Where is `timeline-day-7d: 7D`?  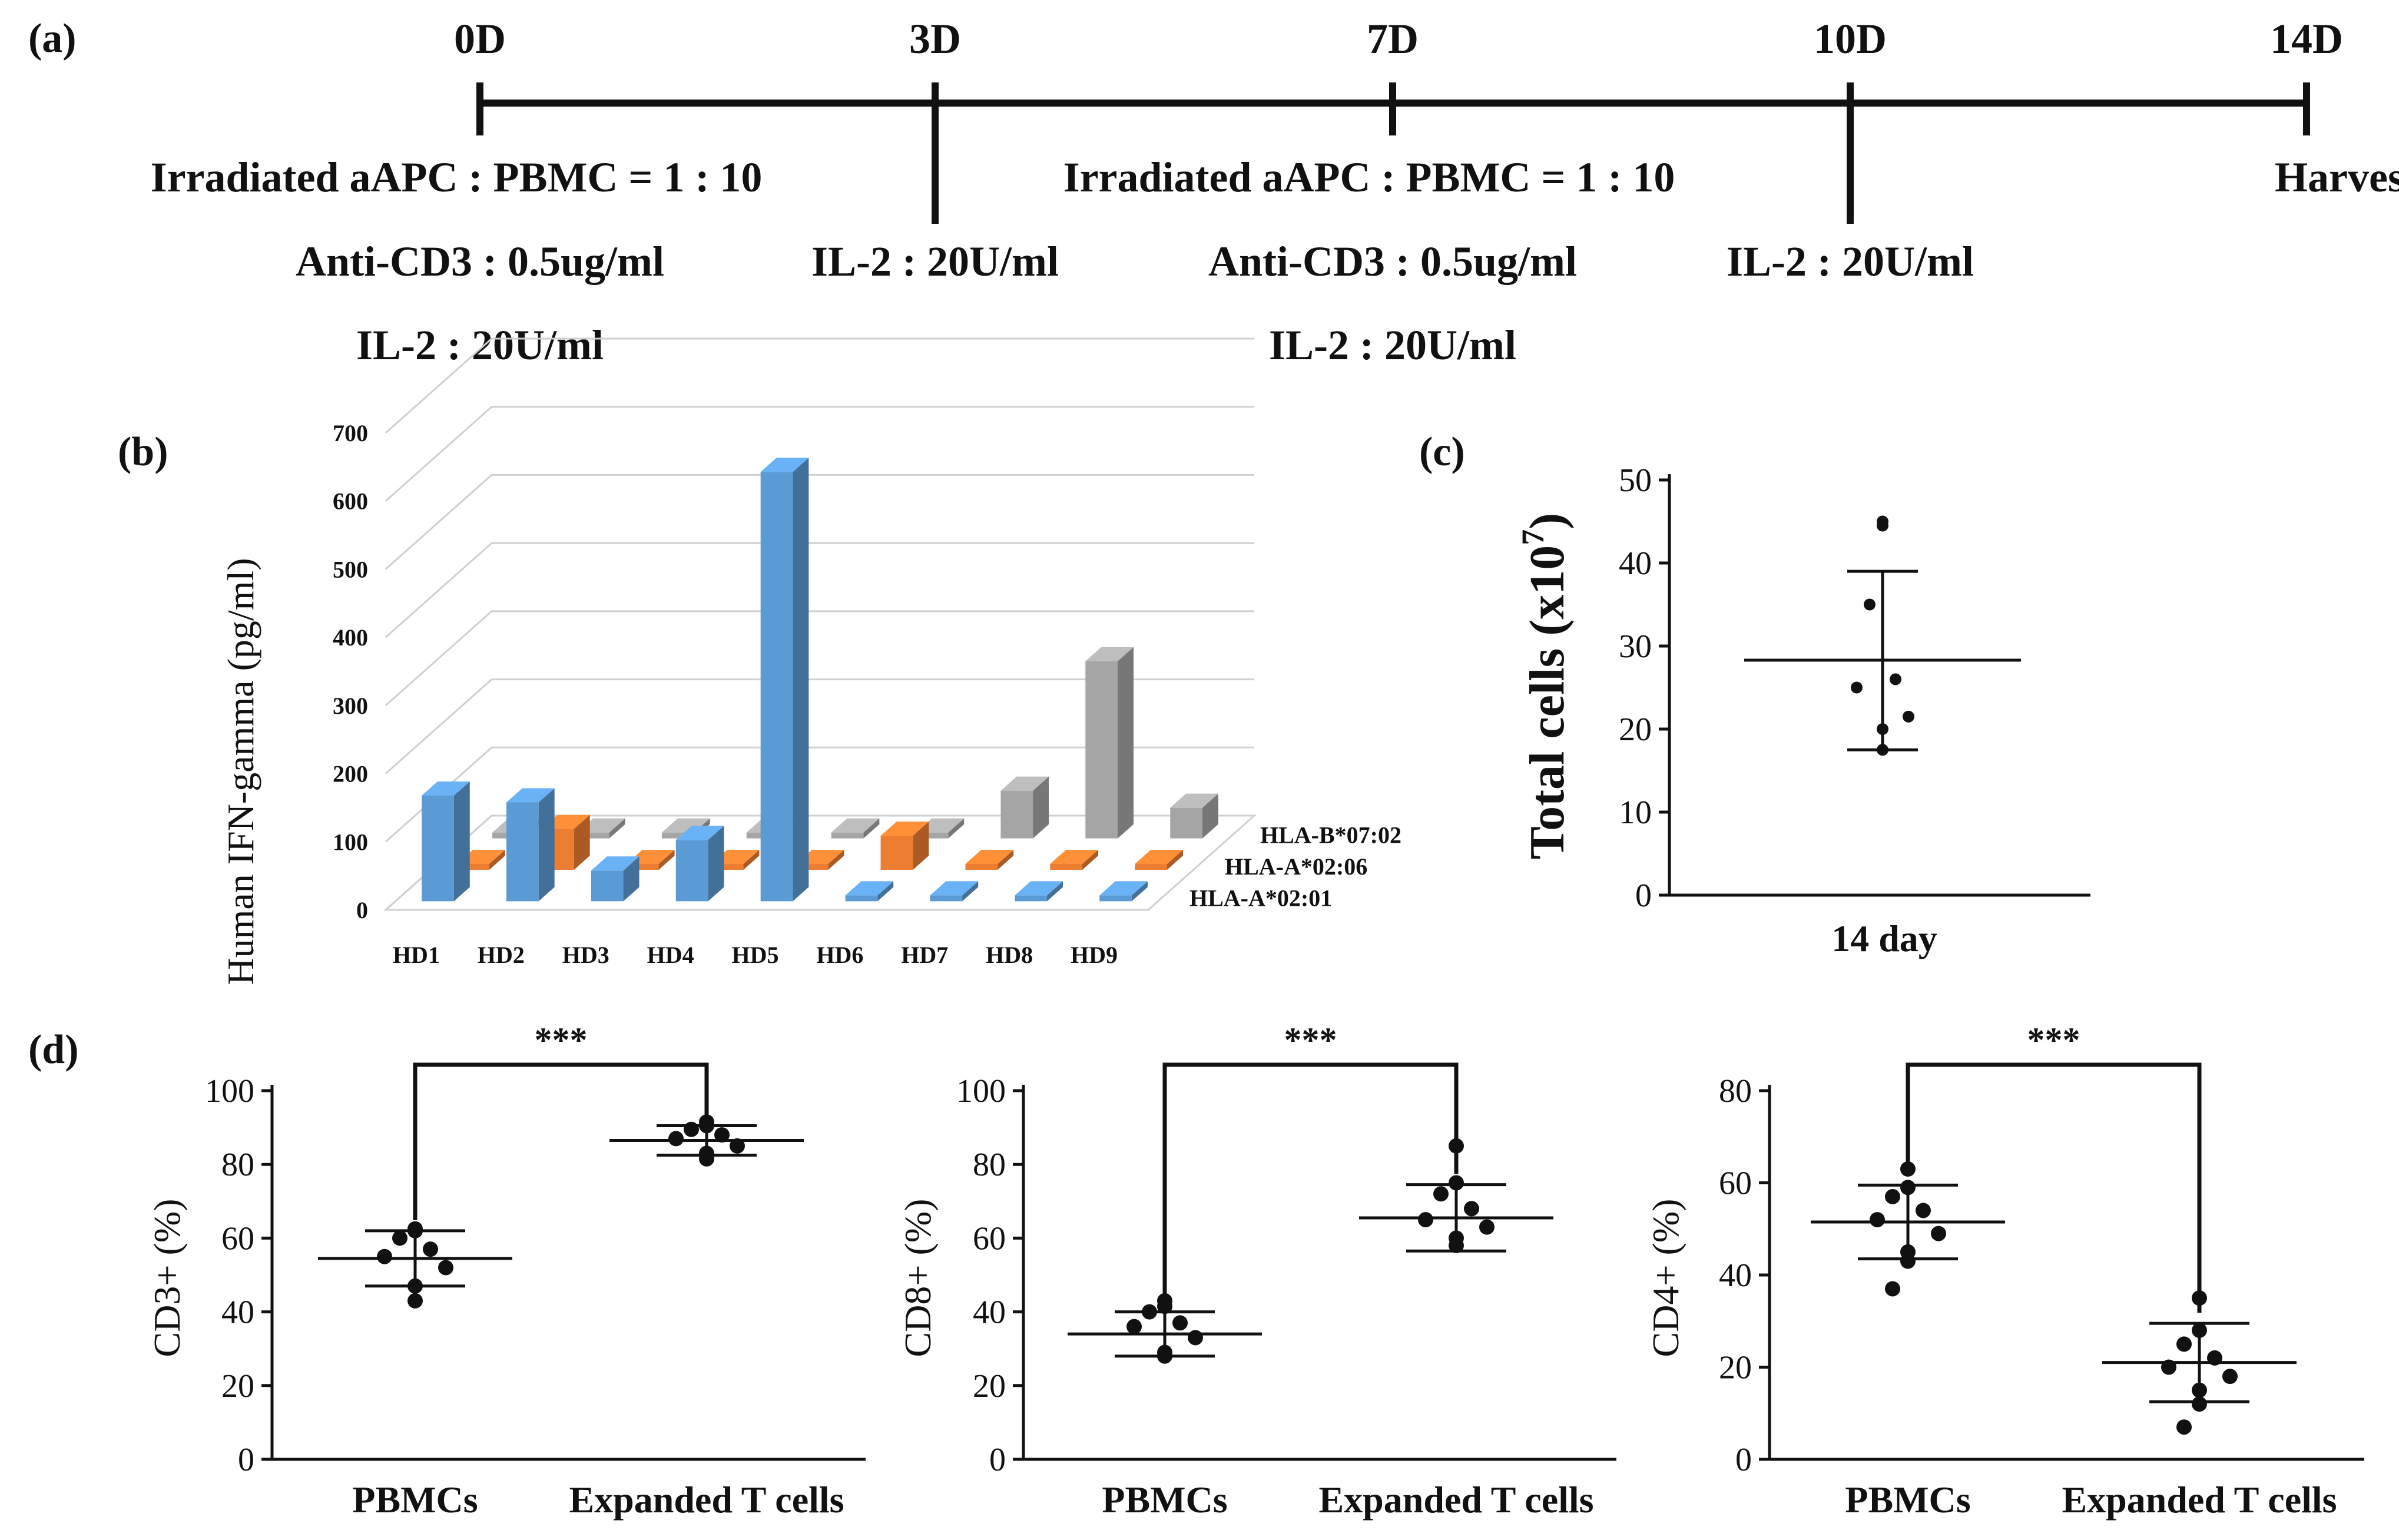
timeline-day-7d: 7D is located at coordinates (1393, 38).